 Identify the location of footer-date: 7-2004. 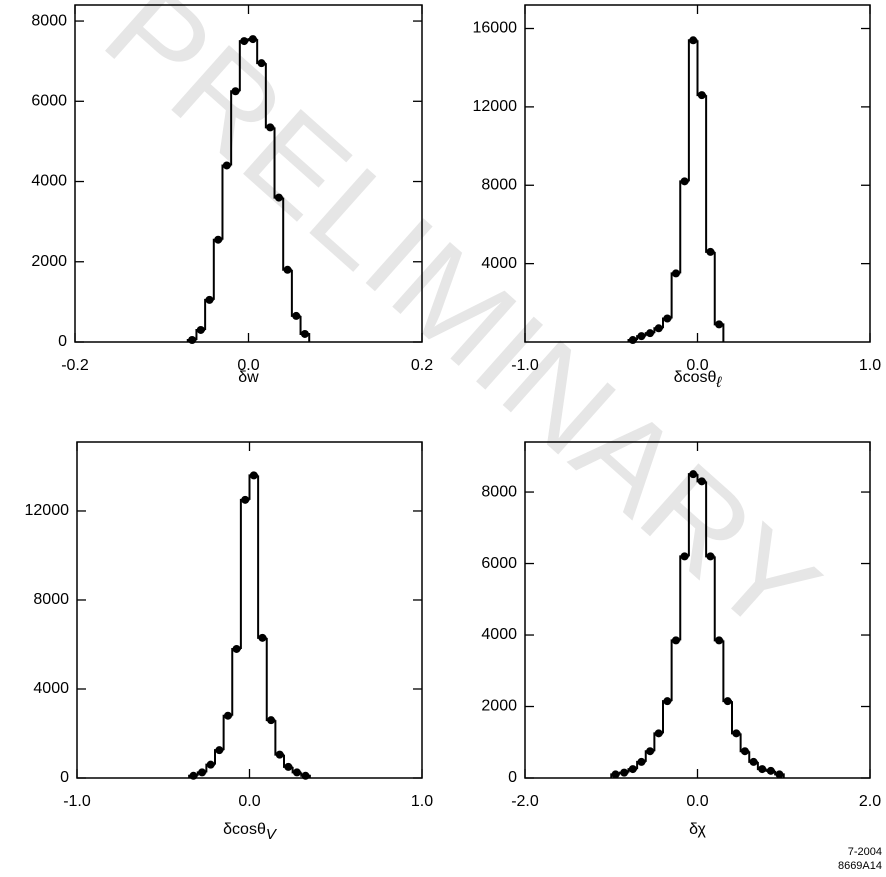
(865, 852).